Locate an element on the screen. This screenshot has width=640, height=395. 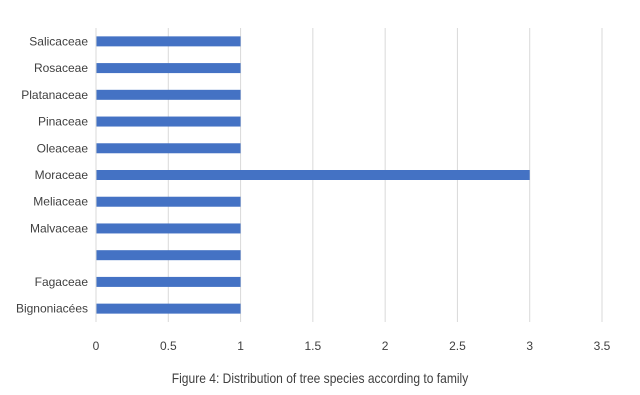
x-tick-label: 3 is located at coordinates (529, 346).